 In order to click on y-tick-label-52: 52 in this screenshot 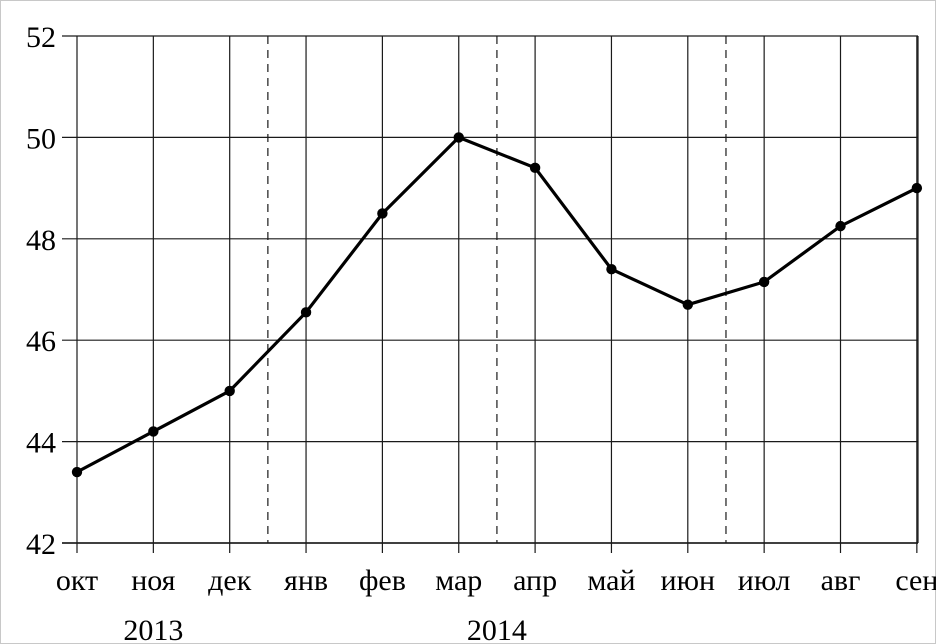, I will do `click(41, 37)`.